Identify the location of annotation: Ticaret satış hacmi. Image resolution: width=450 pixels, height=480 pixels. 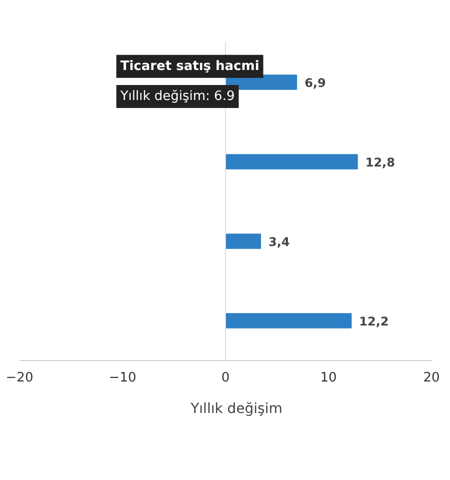
(190, 66).